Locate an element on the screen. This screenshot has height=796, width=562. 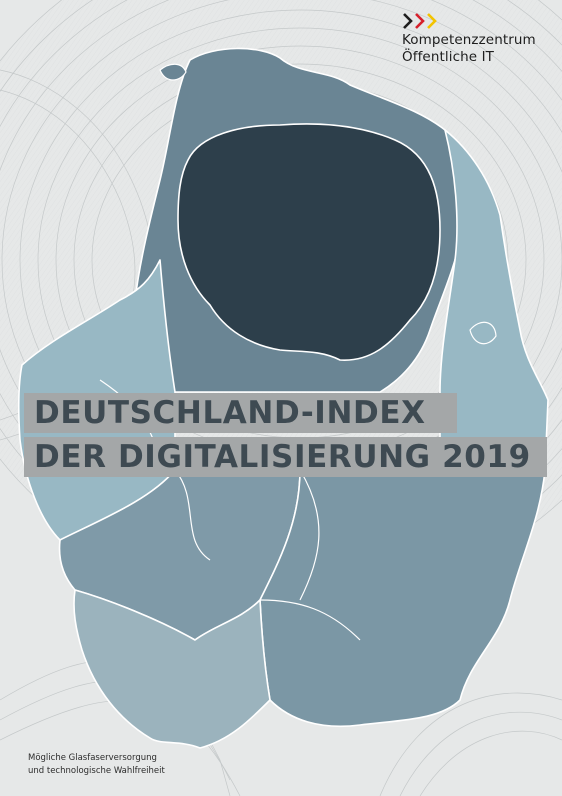
logo-chevrons is located at coordinates (469, 21).